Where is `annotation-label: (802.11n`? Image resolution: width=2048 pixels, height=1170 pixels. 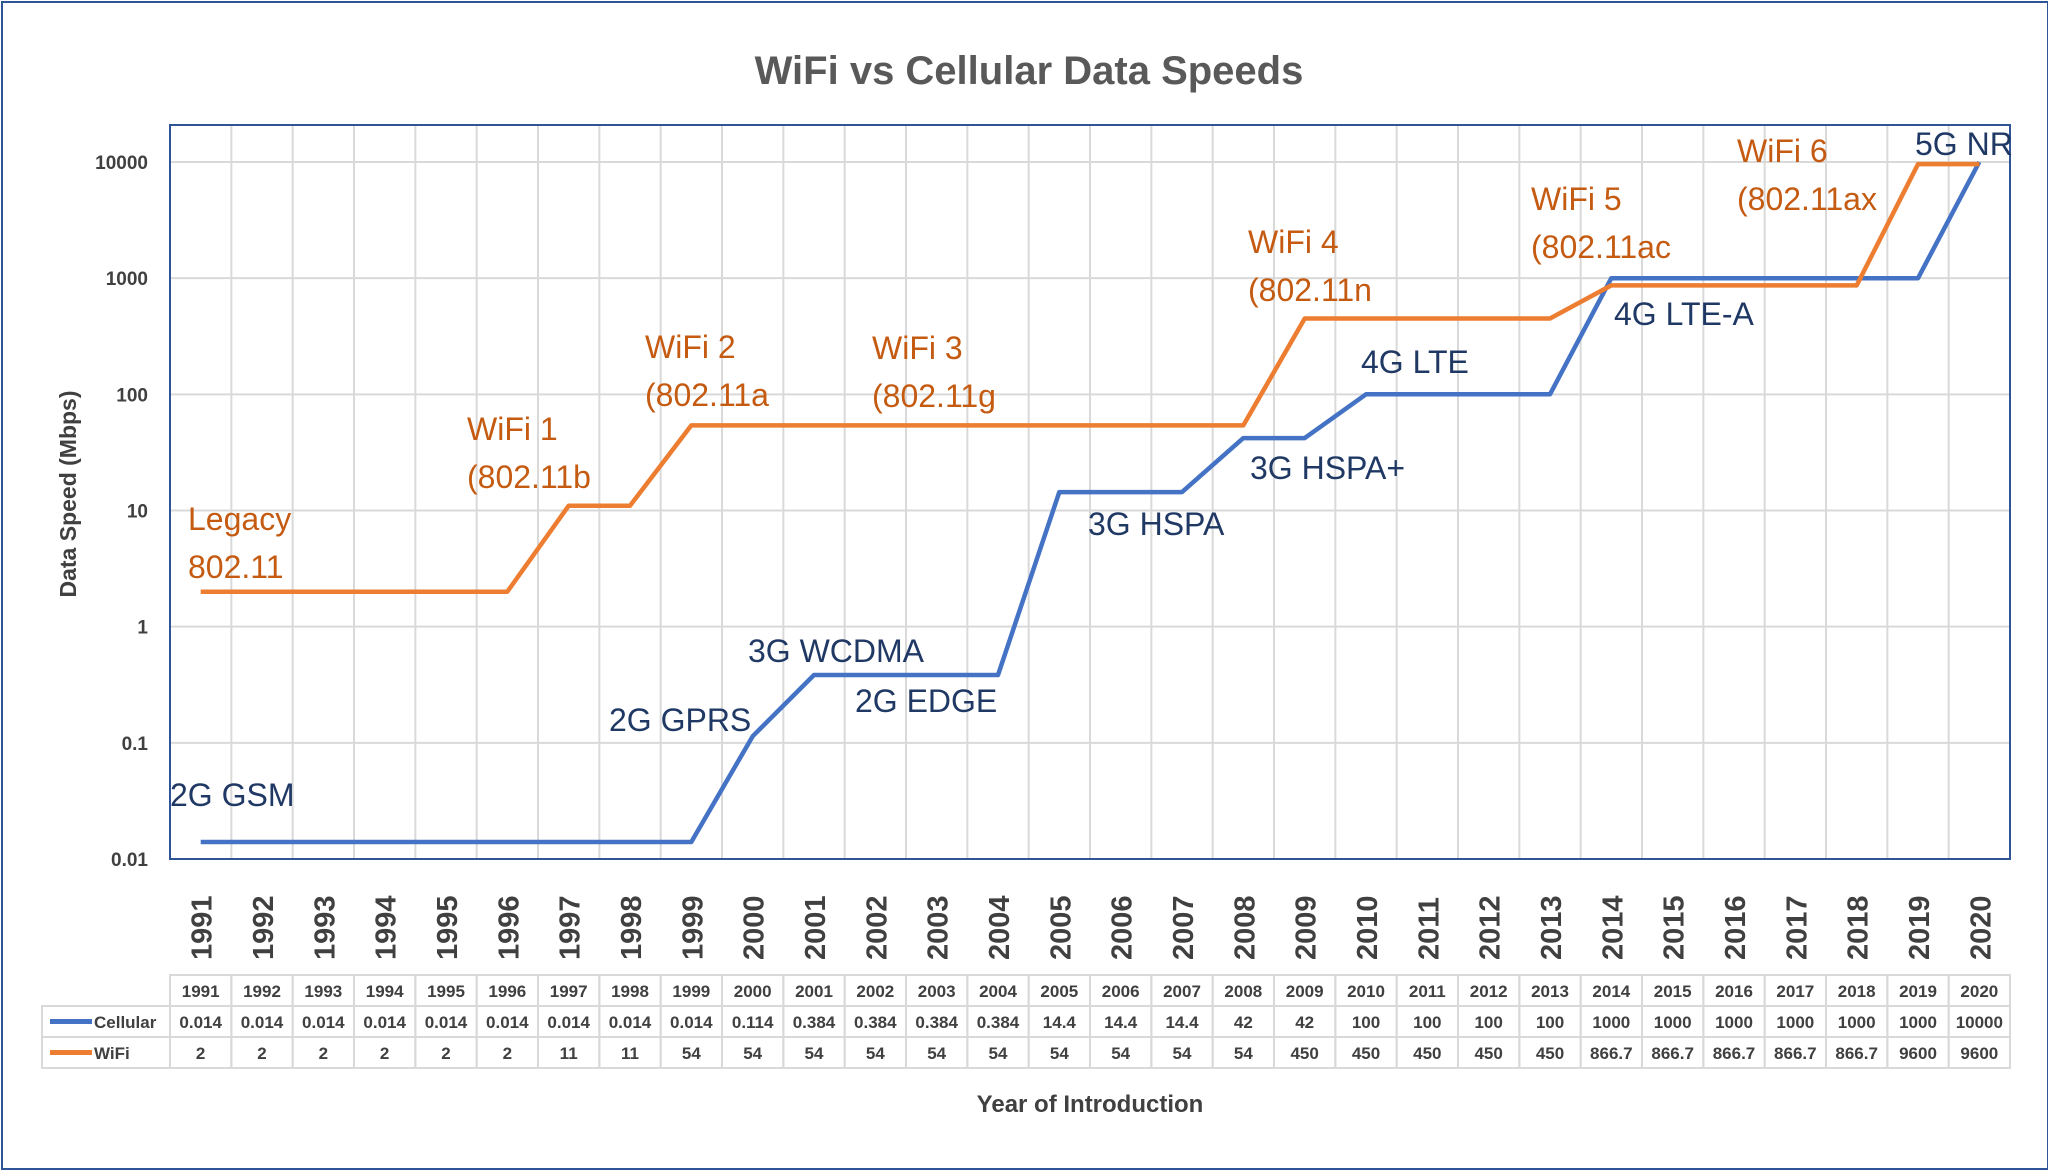
annotation-label: (802.11n is located at coordinates (1310, 290).